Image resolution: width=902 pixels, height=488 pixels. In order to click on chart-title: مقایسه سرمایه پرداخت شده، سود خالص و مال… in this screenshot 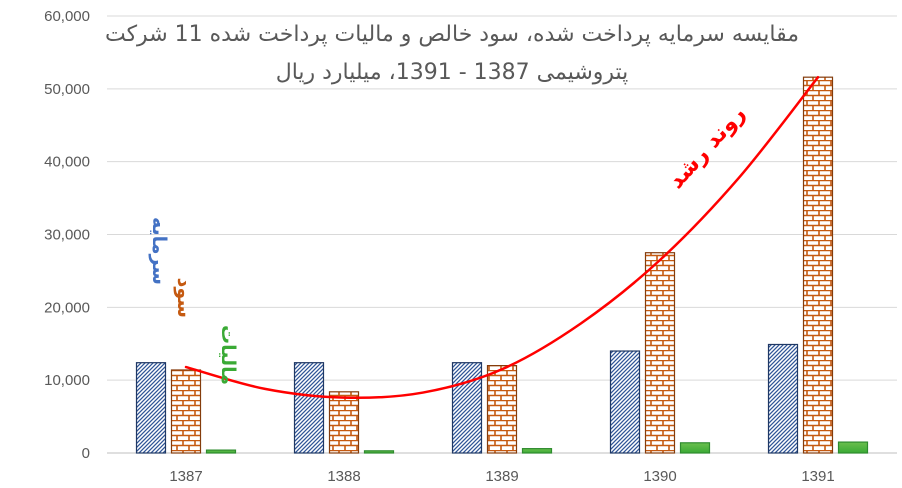, I will do `click(452, 53)`.